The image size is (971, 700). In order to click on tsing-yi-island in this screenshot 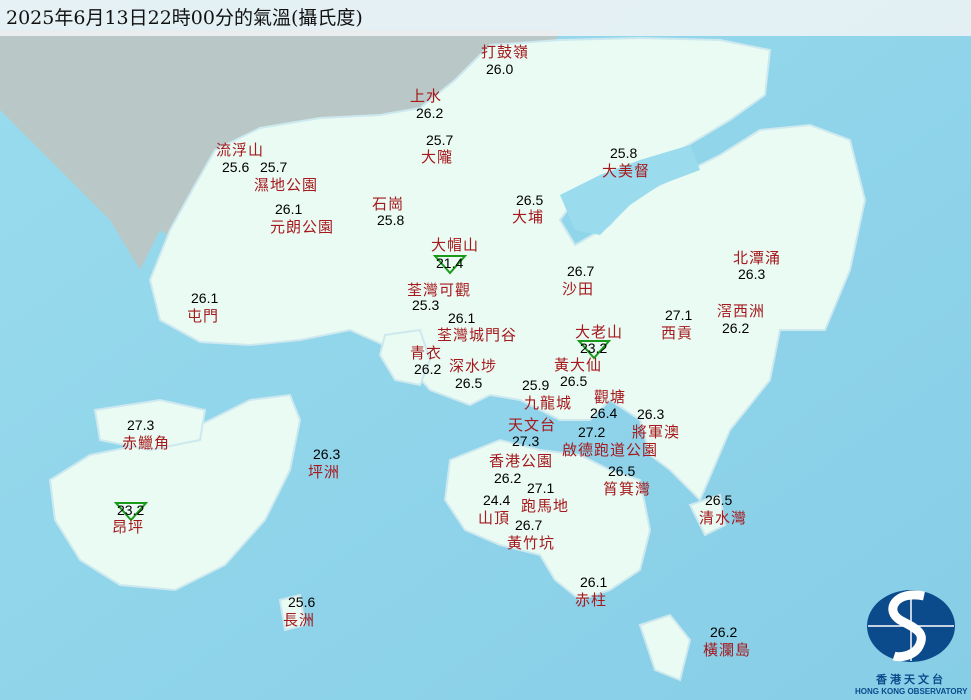, I will do `click(405, 357)`.